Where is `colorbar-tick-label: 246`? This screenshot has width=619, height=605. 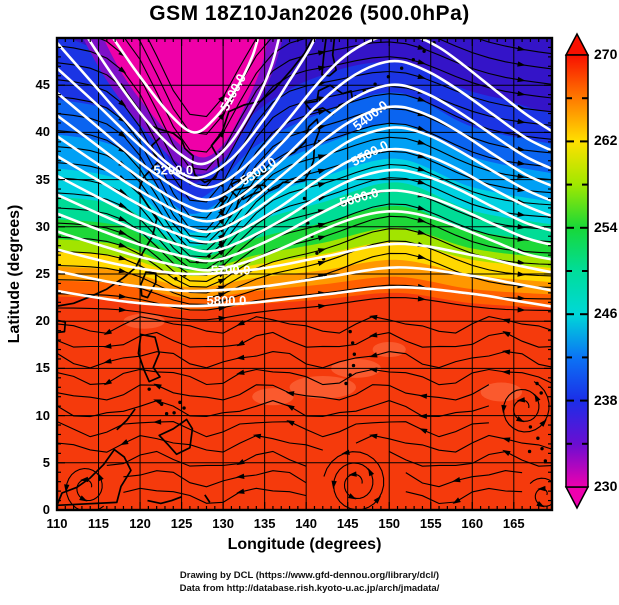 colorbar-tick-label: 246 is located at coordinates (606, 313).